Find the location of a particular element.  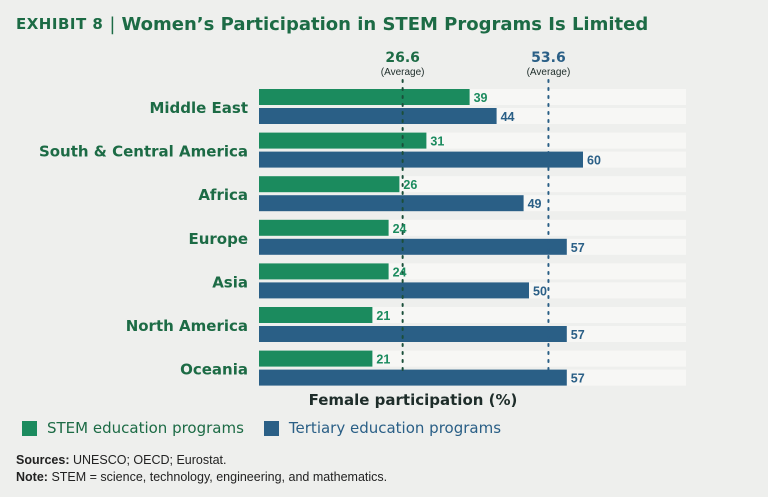

category-label: Asia is located at coordinates (230, 282).